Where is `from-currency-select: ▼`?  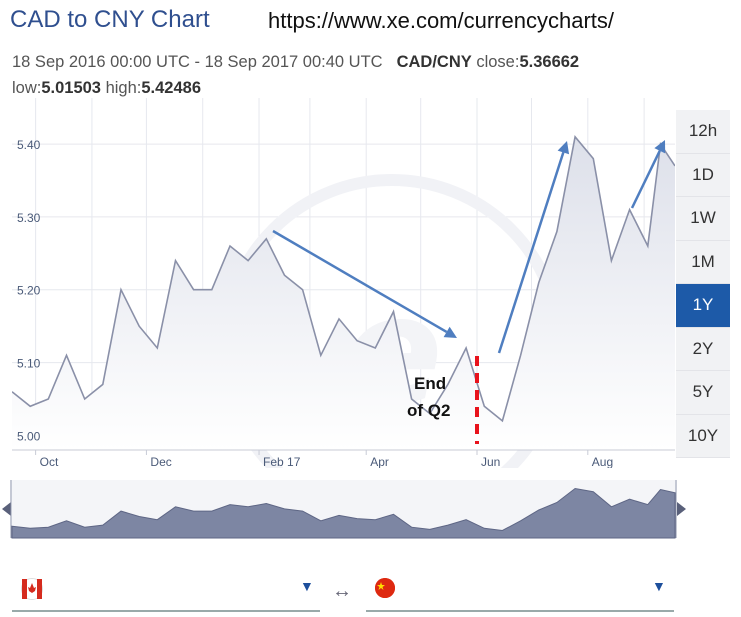 from-currency-select: ▼ is located at coordinates (166, 589).